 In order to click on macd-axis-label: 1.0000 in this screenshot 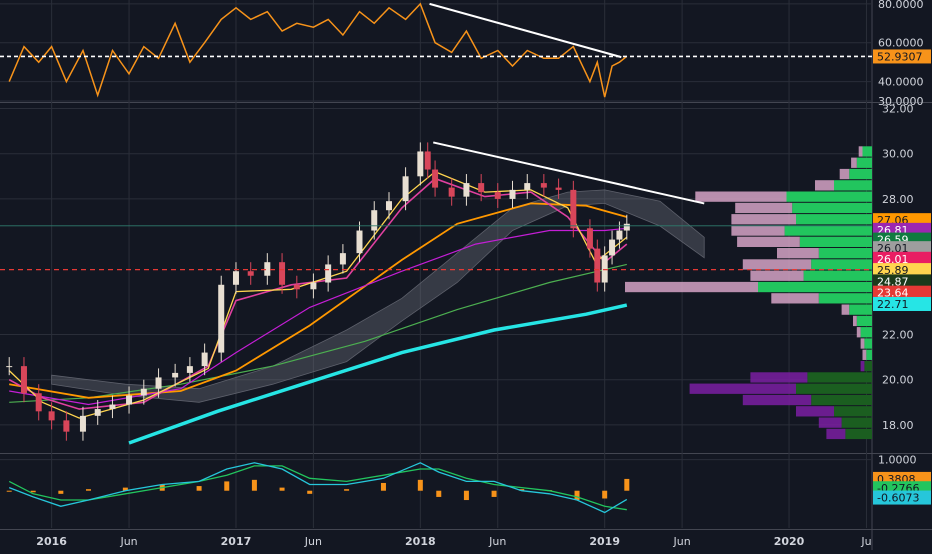, I will do `click(897, 460)`.